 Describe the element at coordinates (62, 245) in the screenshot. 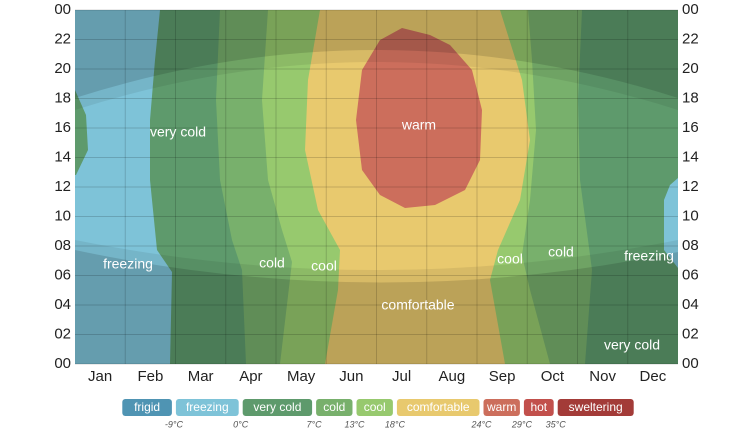

I see `y-tick-label: 08` at that location.